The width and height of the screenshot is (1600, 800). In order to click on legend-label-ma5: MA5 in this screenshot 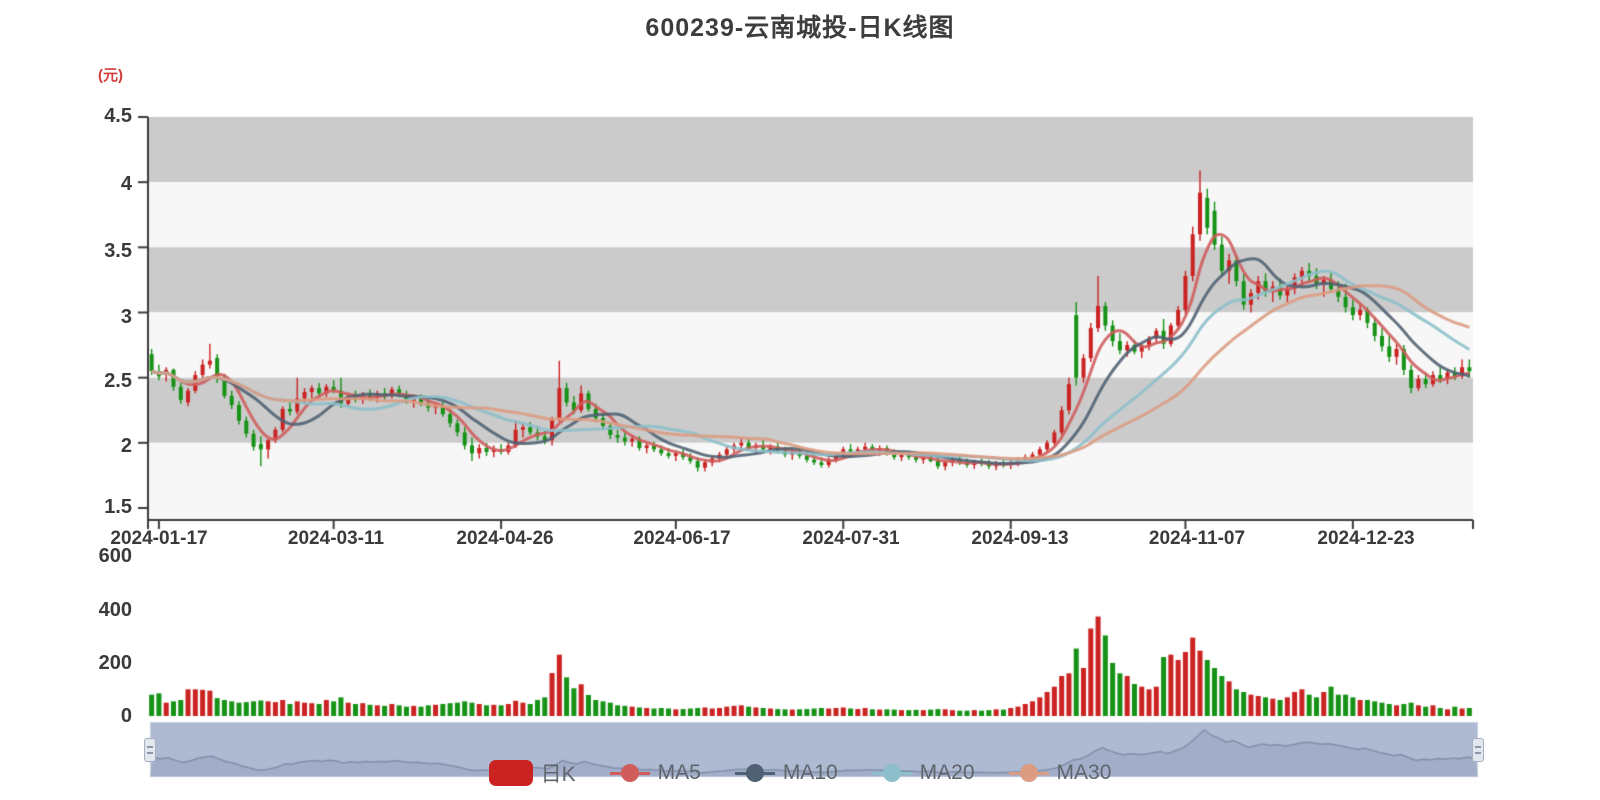, I will do `click(679, 772)`.